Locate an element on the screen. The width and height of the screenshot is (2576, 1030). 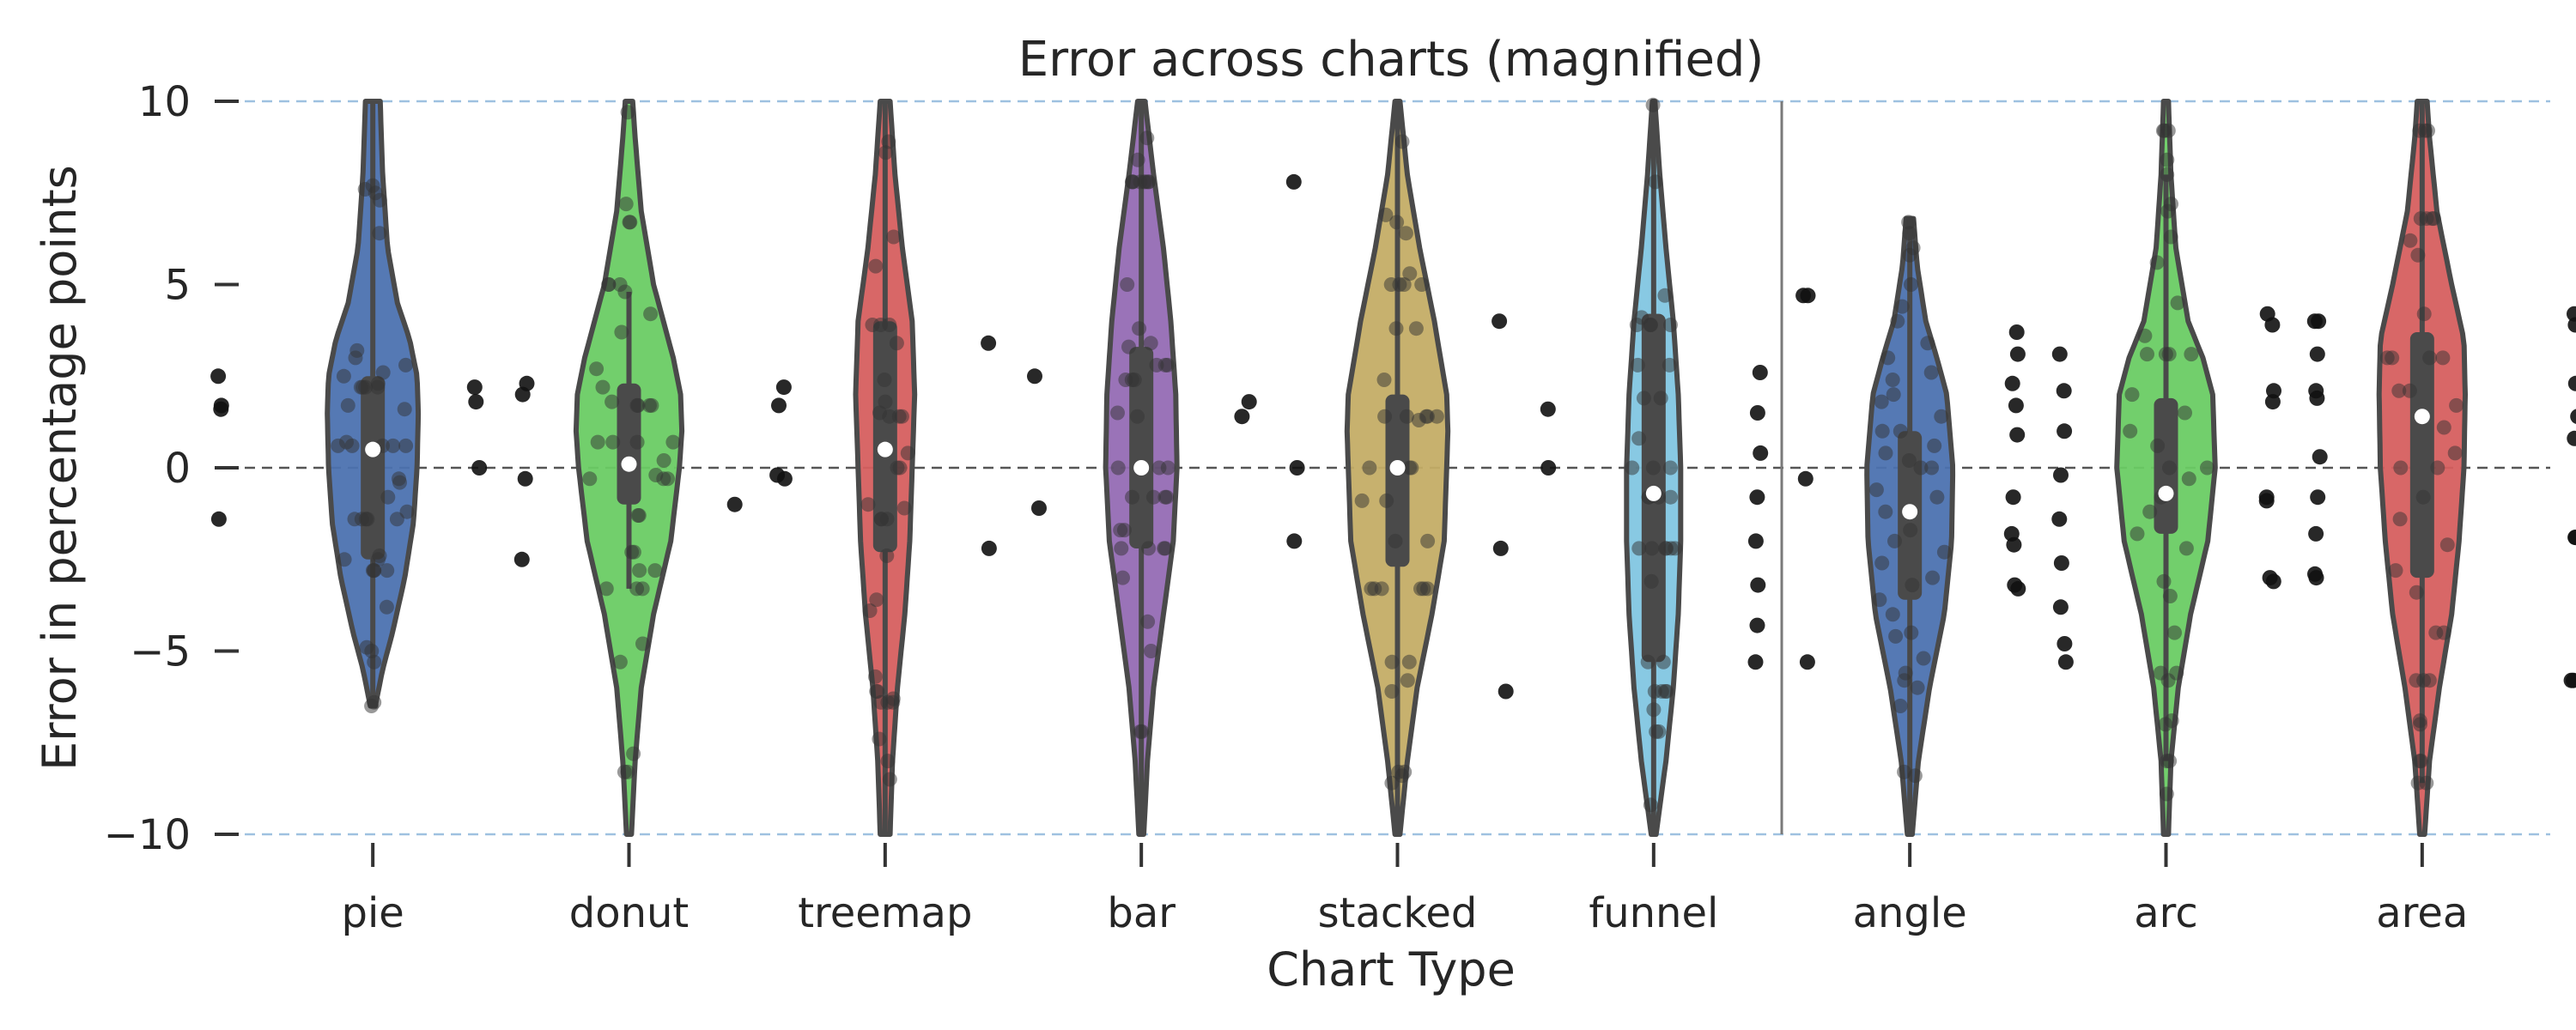
violin-stacked is located at coordinates (1396, 468).